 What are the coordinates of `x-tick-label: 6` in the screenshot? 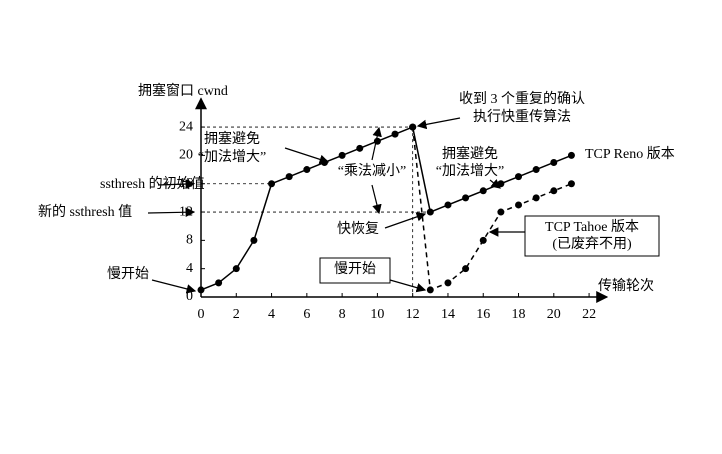 It's located at (306, 314).